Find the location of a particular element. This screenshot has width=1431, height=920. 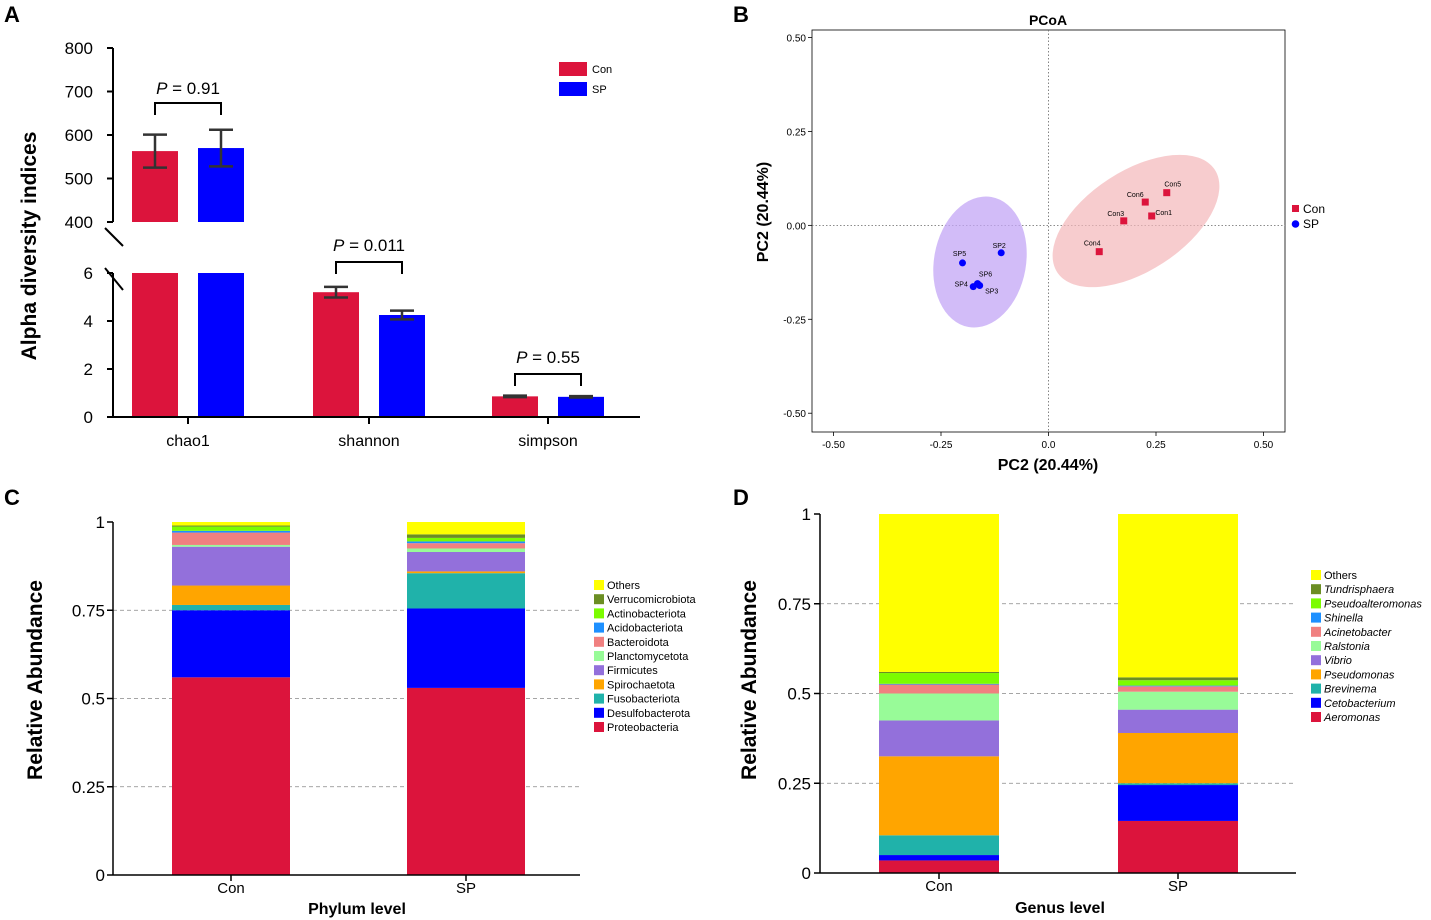

y-tick-label: 0.00 is located at coordinates (797, 226).